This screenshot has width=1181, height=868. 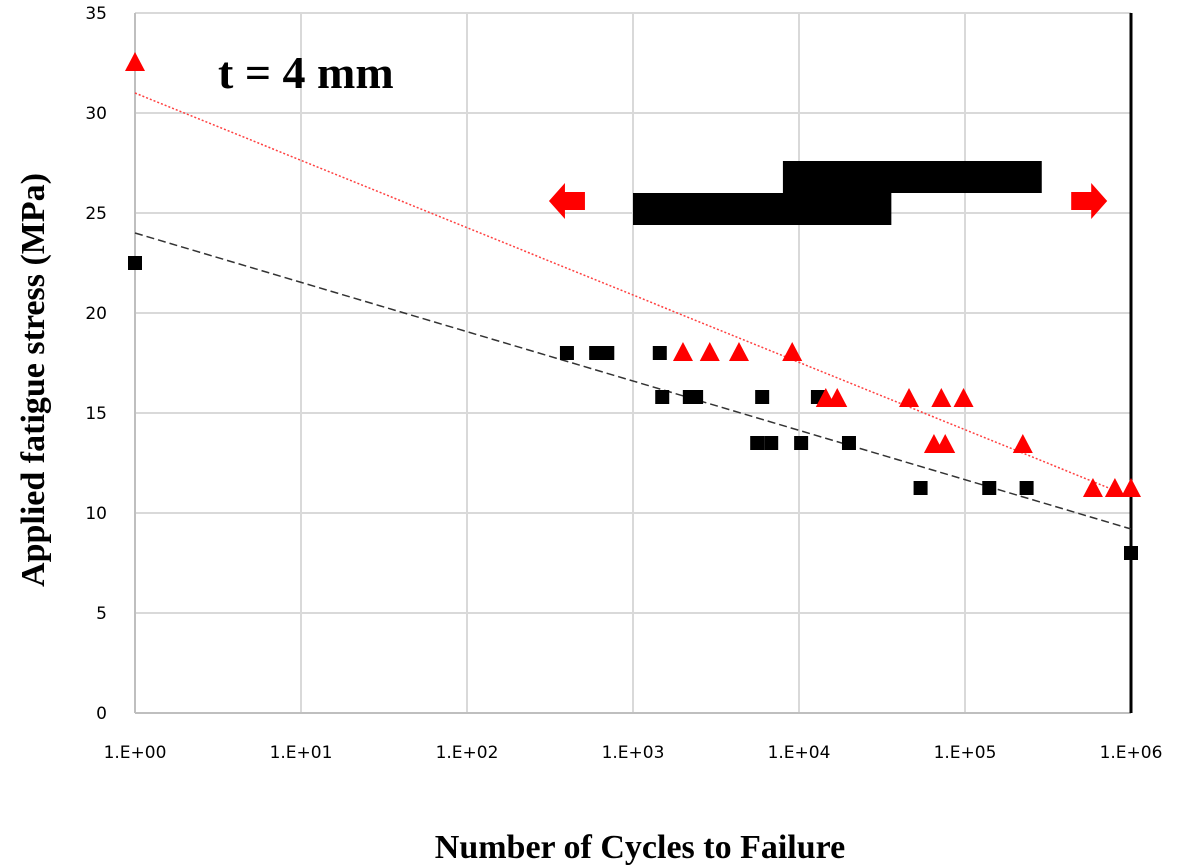 I want to click on upper-range-bar, so click(x=912, y=177).